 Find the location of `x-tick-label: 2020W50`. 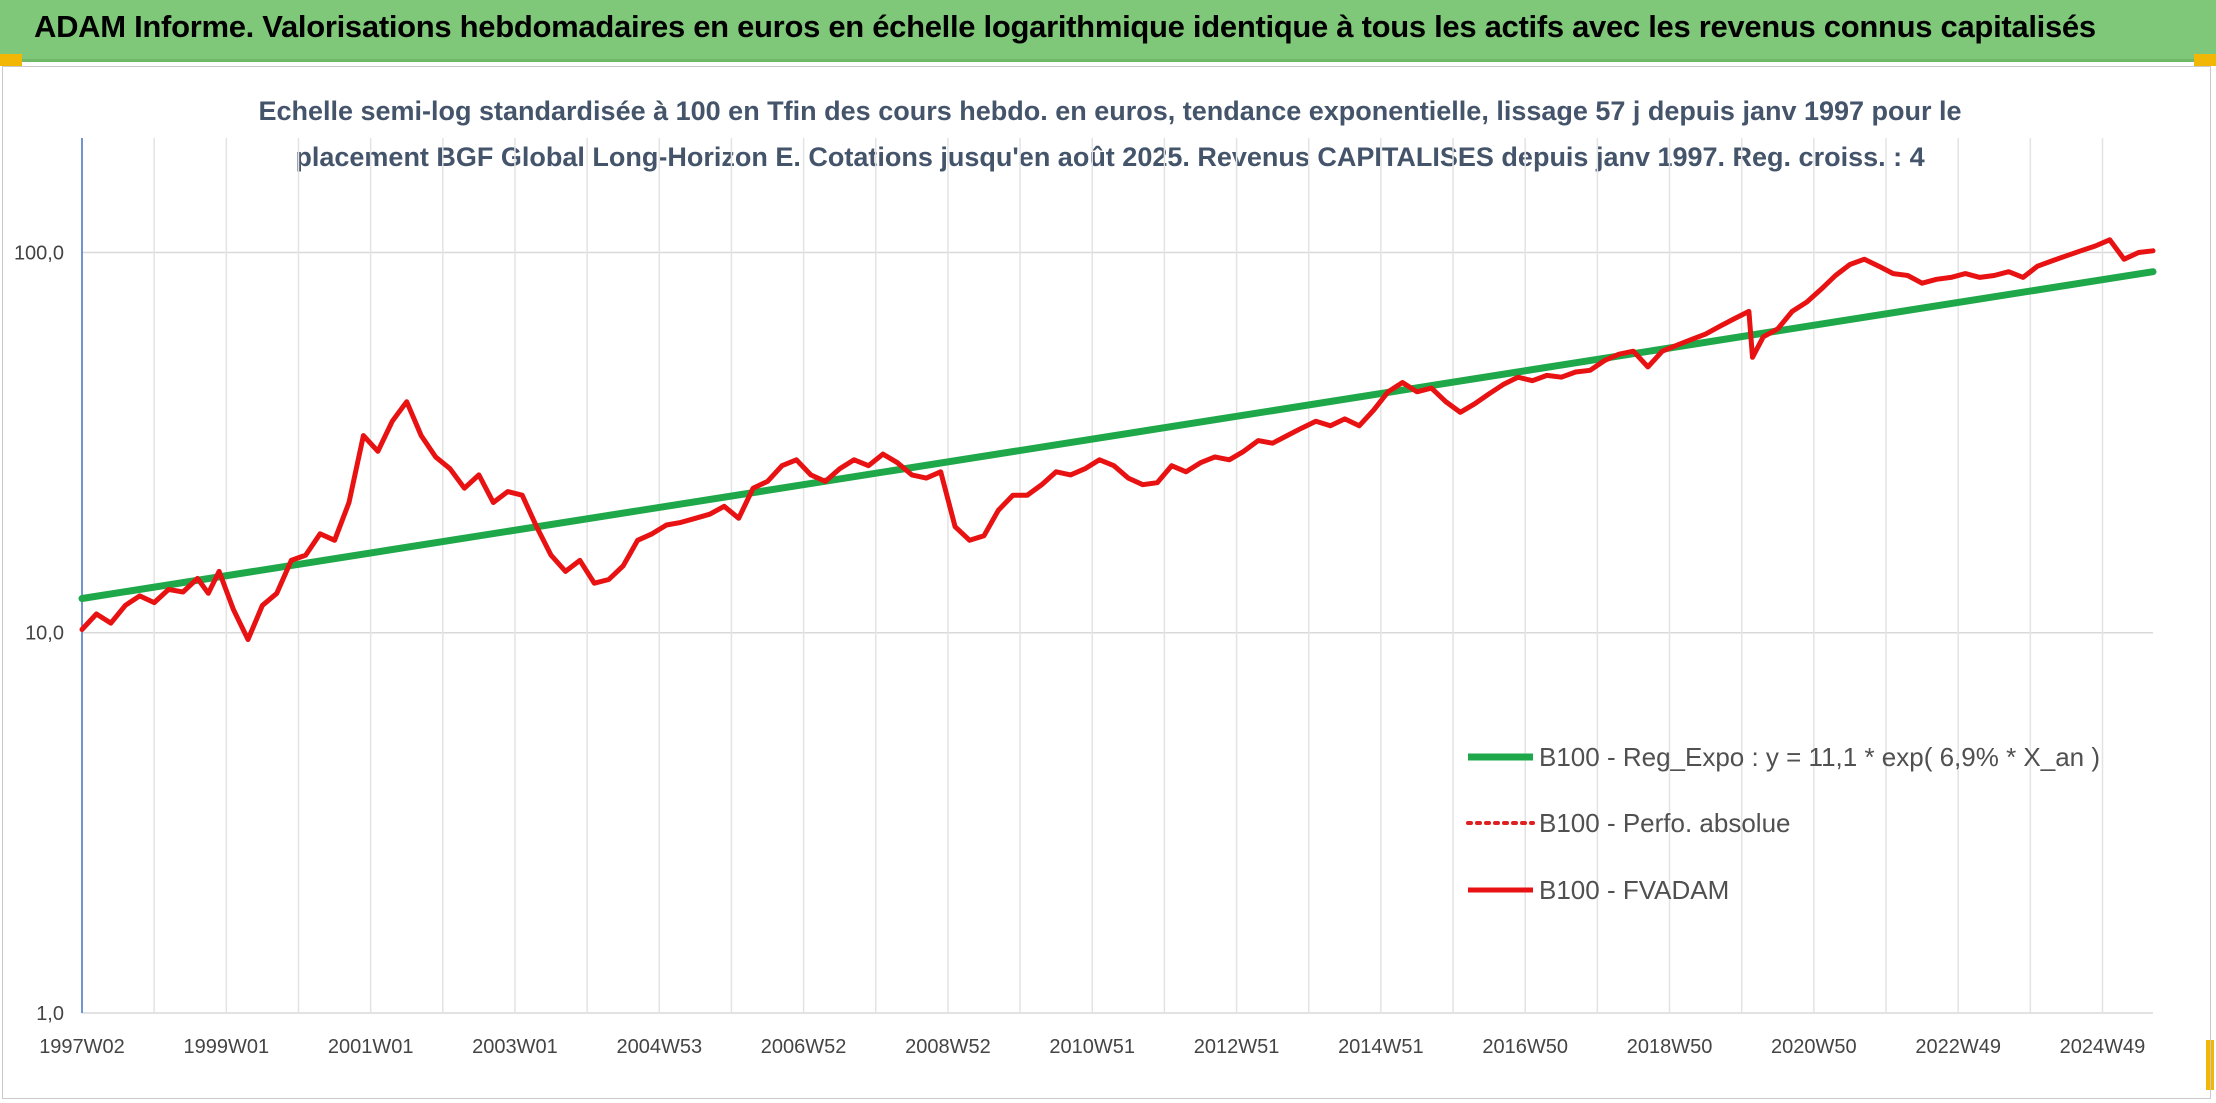

x-tick-label: 2020W50 is located at coordinates (1814, 1047).